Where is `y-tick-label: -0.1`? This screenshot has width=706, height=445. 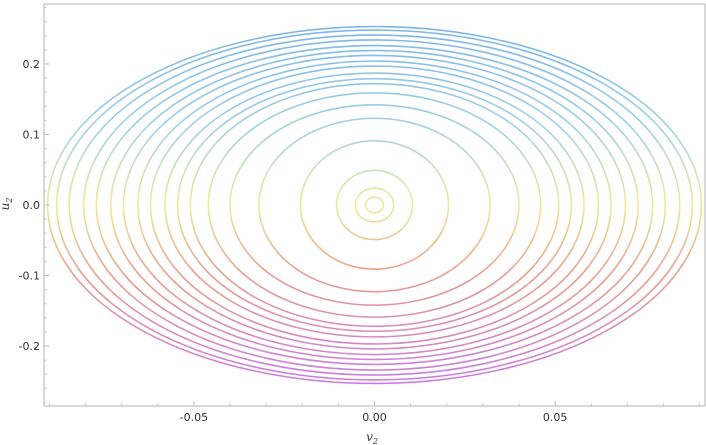 y-tick-label: -0.1 is located at coordinates (29, 276).